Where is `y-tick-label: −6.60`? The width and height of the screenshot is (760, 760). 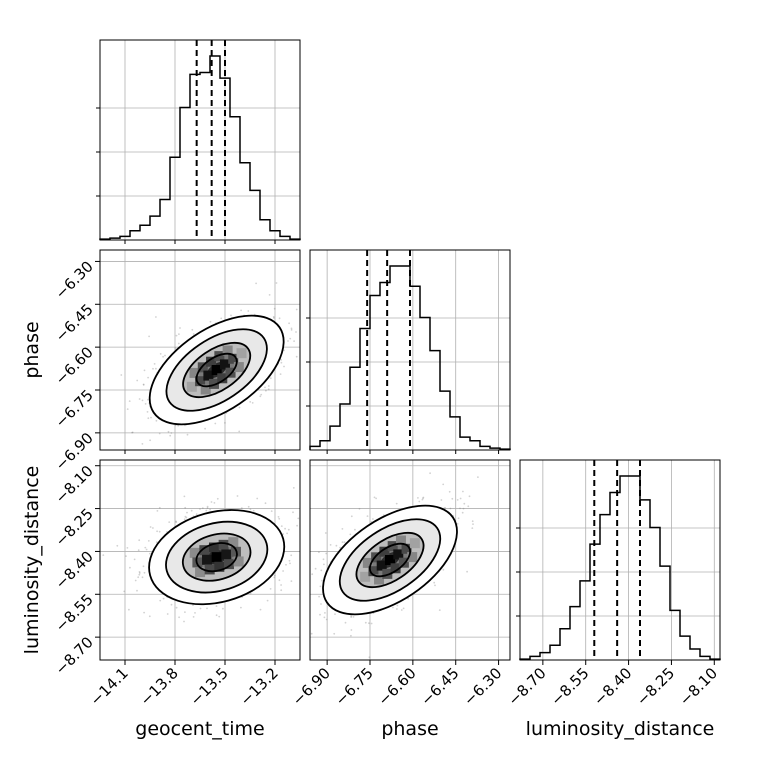
y-tick-label: −6.60 is located at coordinates (74, 365).